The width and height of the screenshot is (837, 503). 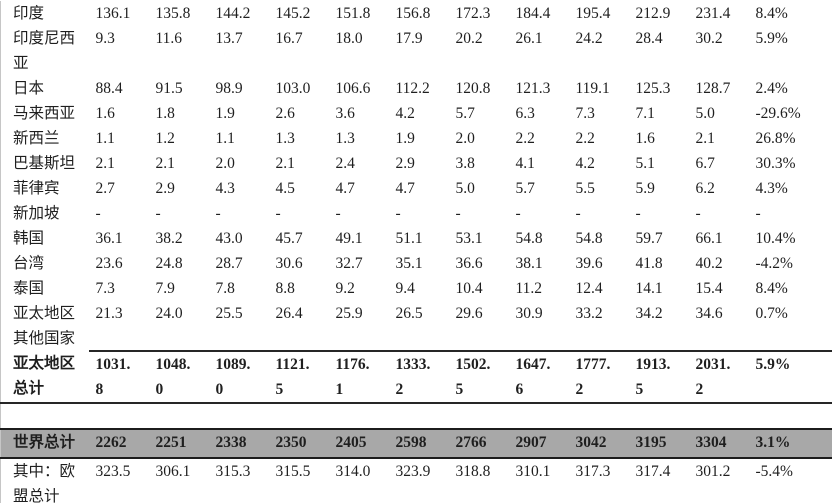 I want to click on row-label-cell: 世界总计, so click(x=44, y=443).